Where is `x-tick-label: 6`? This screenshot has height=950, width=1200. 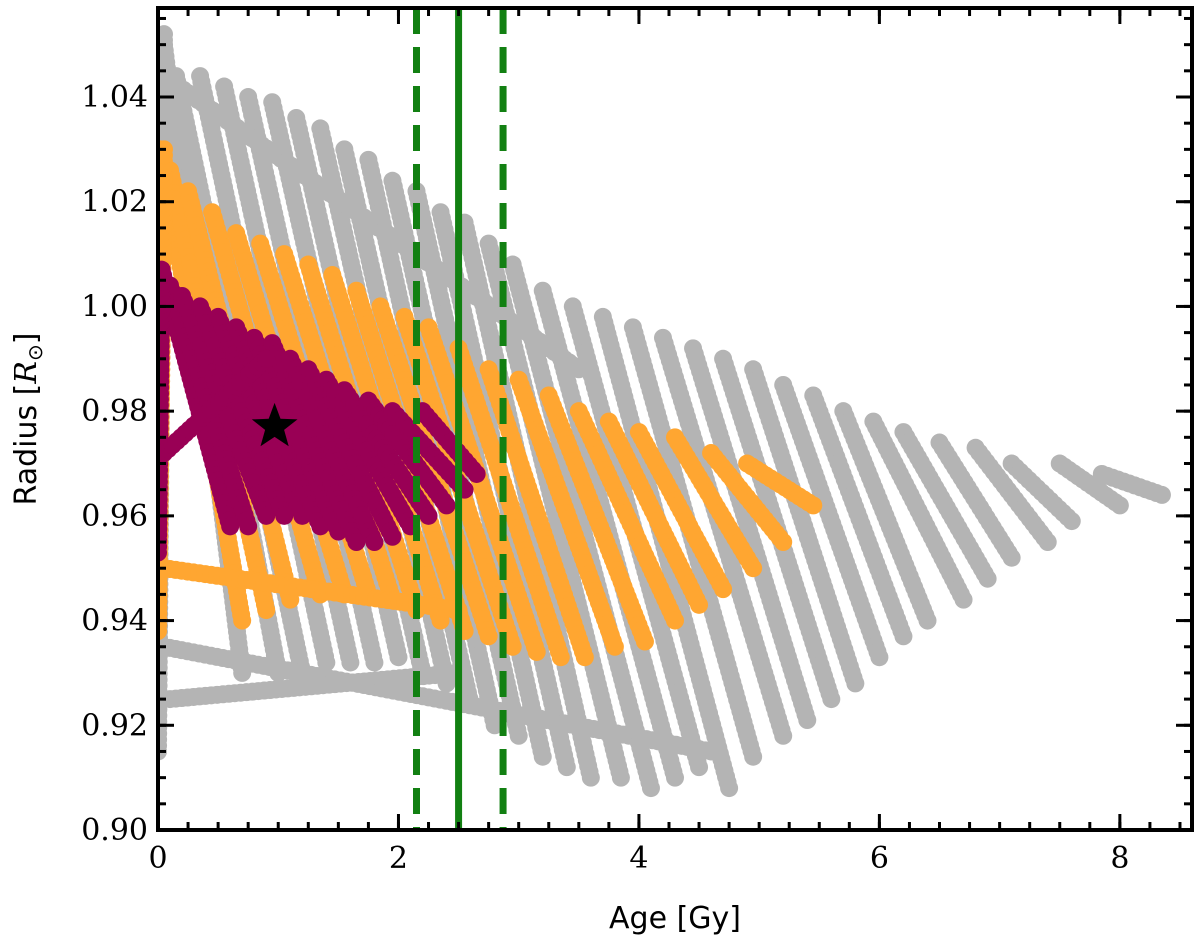
x-tick-label: 6 is located at coordinates (879, 858).